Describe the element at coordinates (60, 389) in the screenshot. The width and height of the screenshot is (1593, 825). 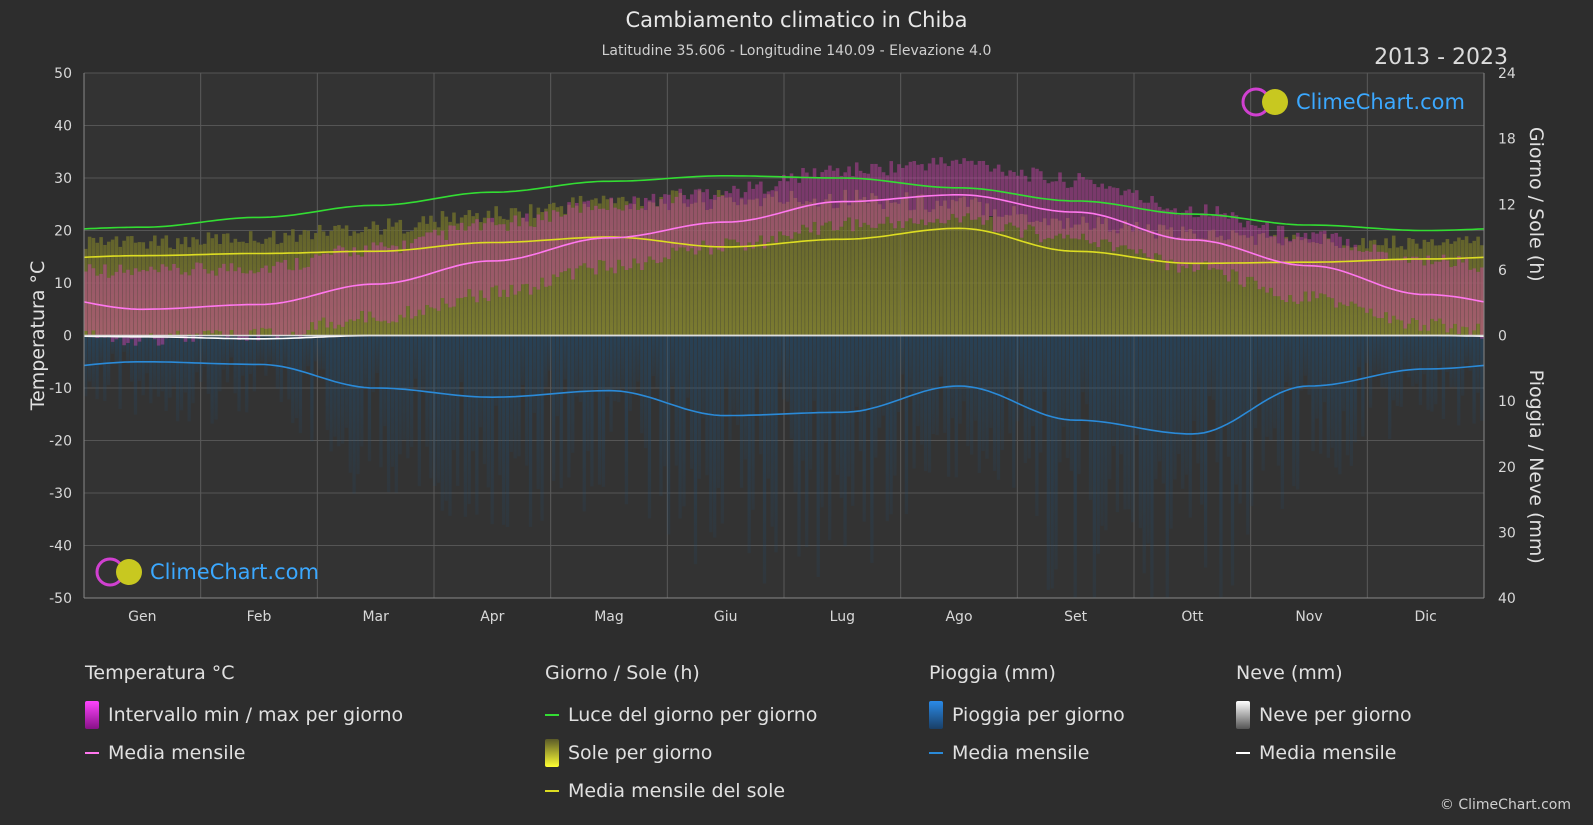
I see `y-left-tick-label: -10` at that location.